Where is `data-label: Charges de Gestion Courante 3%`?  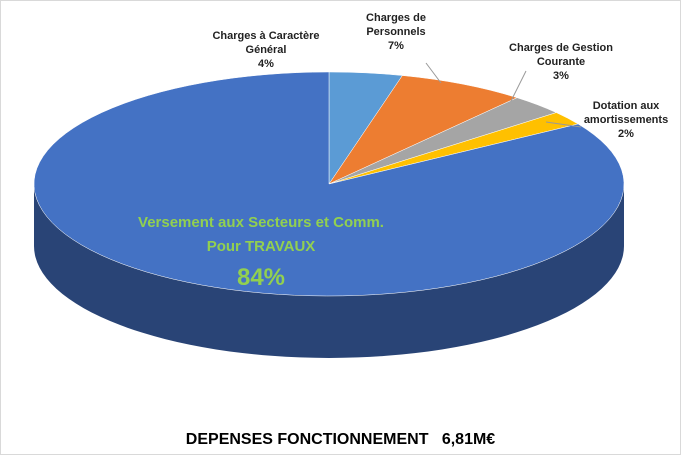
data-label: Charges de Gestion Courante 3% is located at coordinates (561, 62).